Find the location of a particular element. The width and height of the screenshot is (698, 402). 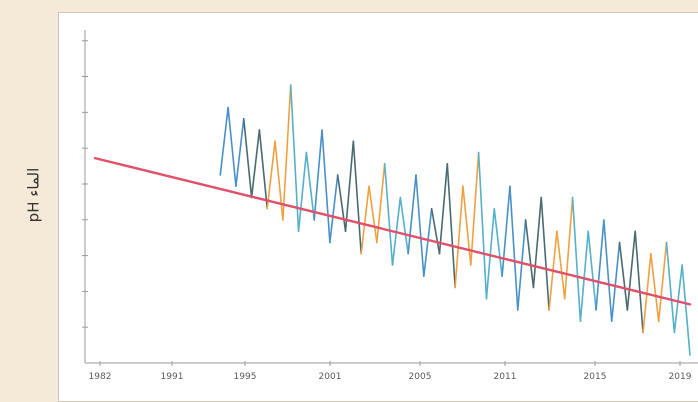

x-tick-label: 1982 is located at coordinates (100, 377).